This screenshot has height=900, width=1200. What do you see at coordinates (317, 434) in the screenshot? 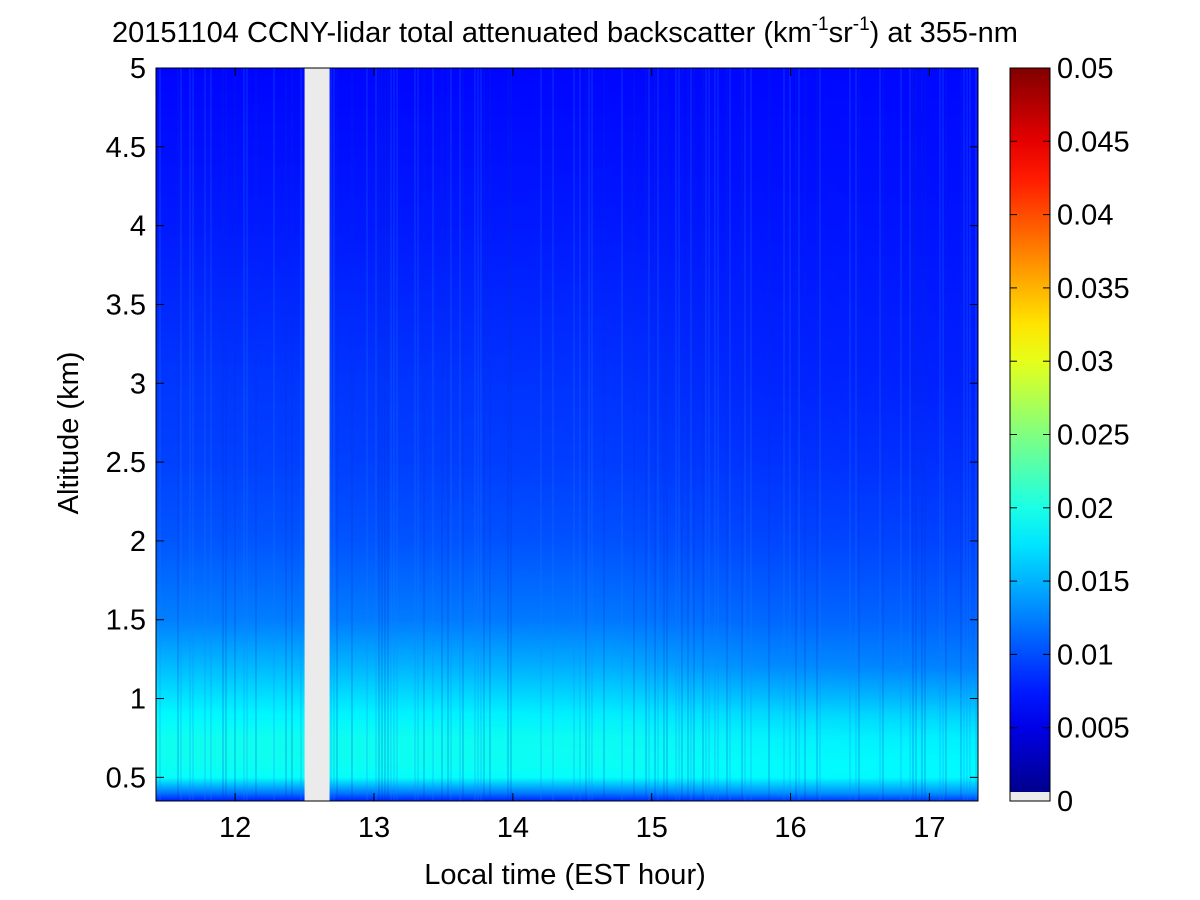
I see `data-gap-band` at bounding box center [317, 434].